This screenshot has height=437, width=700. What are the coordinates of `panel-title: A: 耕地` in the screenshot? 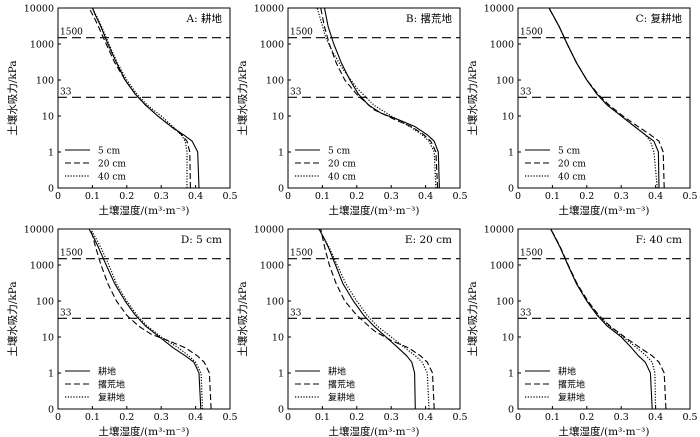 It's located at (204, 18).